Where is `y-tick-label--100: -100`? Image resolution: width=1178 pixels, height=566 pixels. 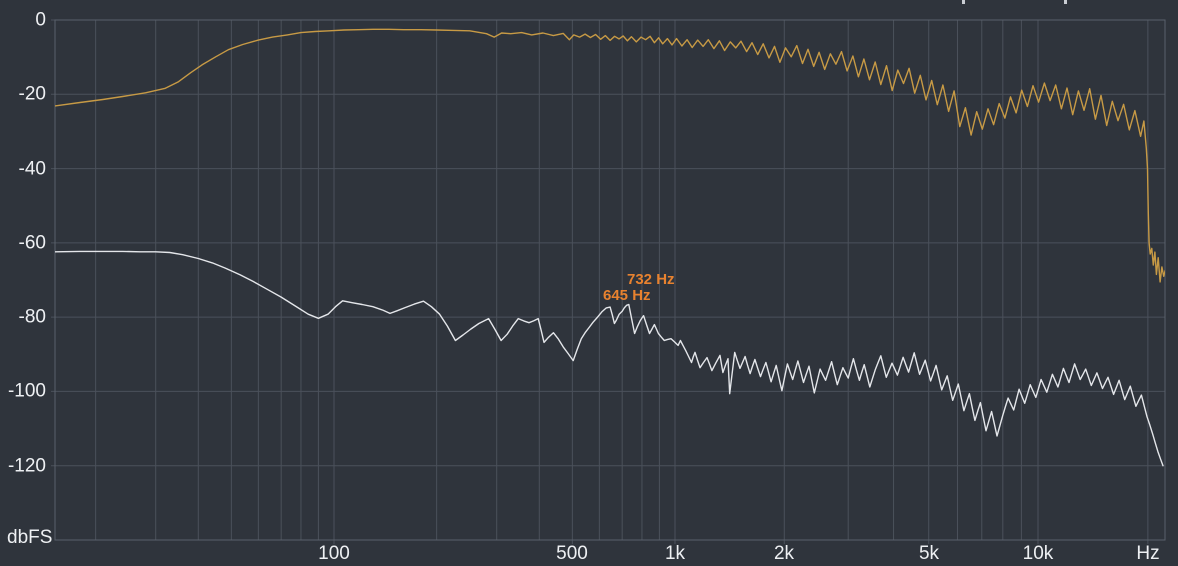
y-tick-label--100: -100 is located at coordinates (26, 391).